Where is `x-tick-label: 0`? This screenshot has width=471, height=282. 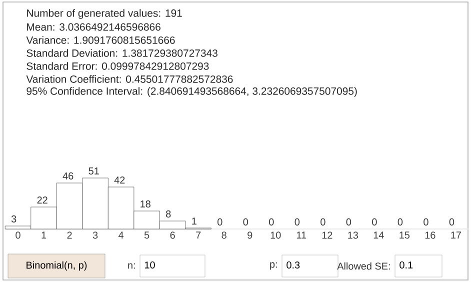 x-tick-label: 0 is located at coordinates (18, 235).